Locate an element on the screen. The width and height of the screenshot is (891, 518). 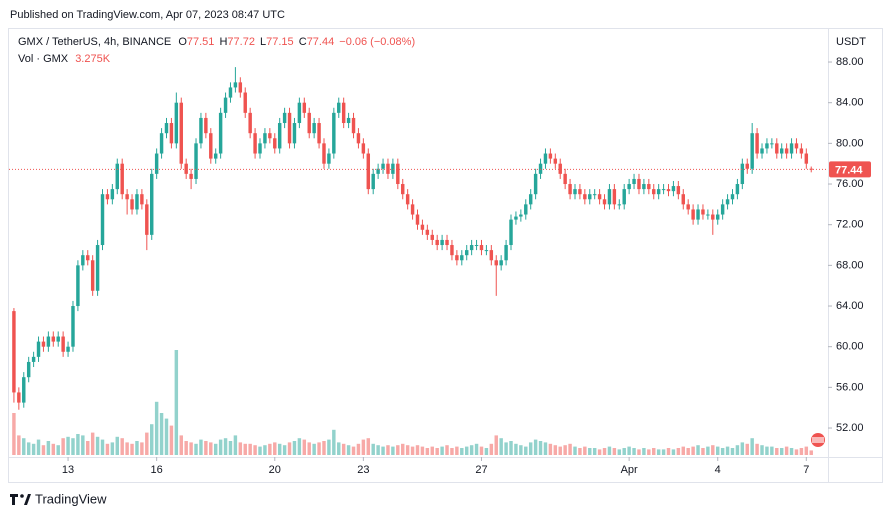
y-tick-label: 80.00 is located at coordinates (850, 143).